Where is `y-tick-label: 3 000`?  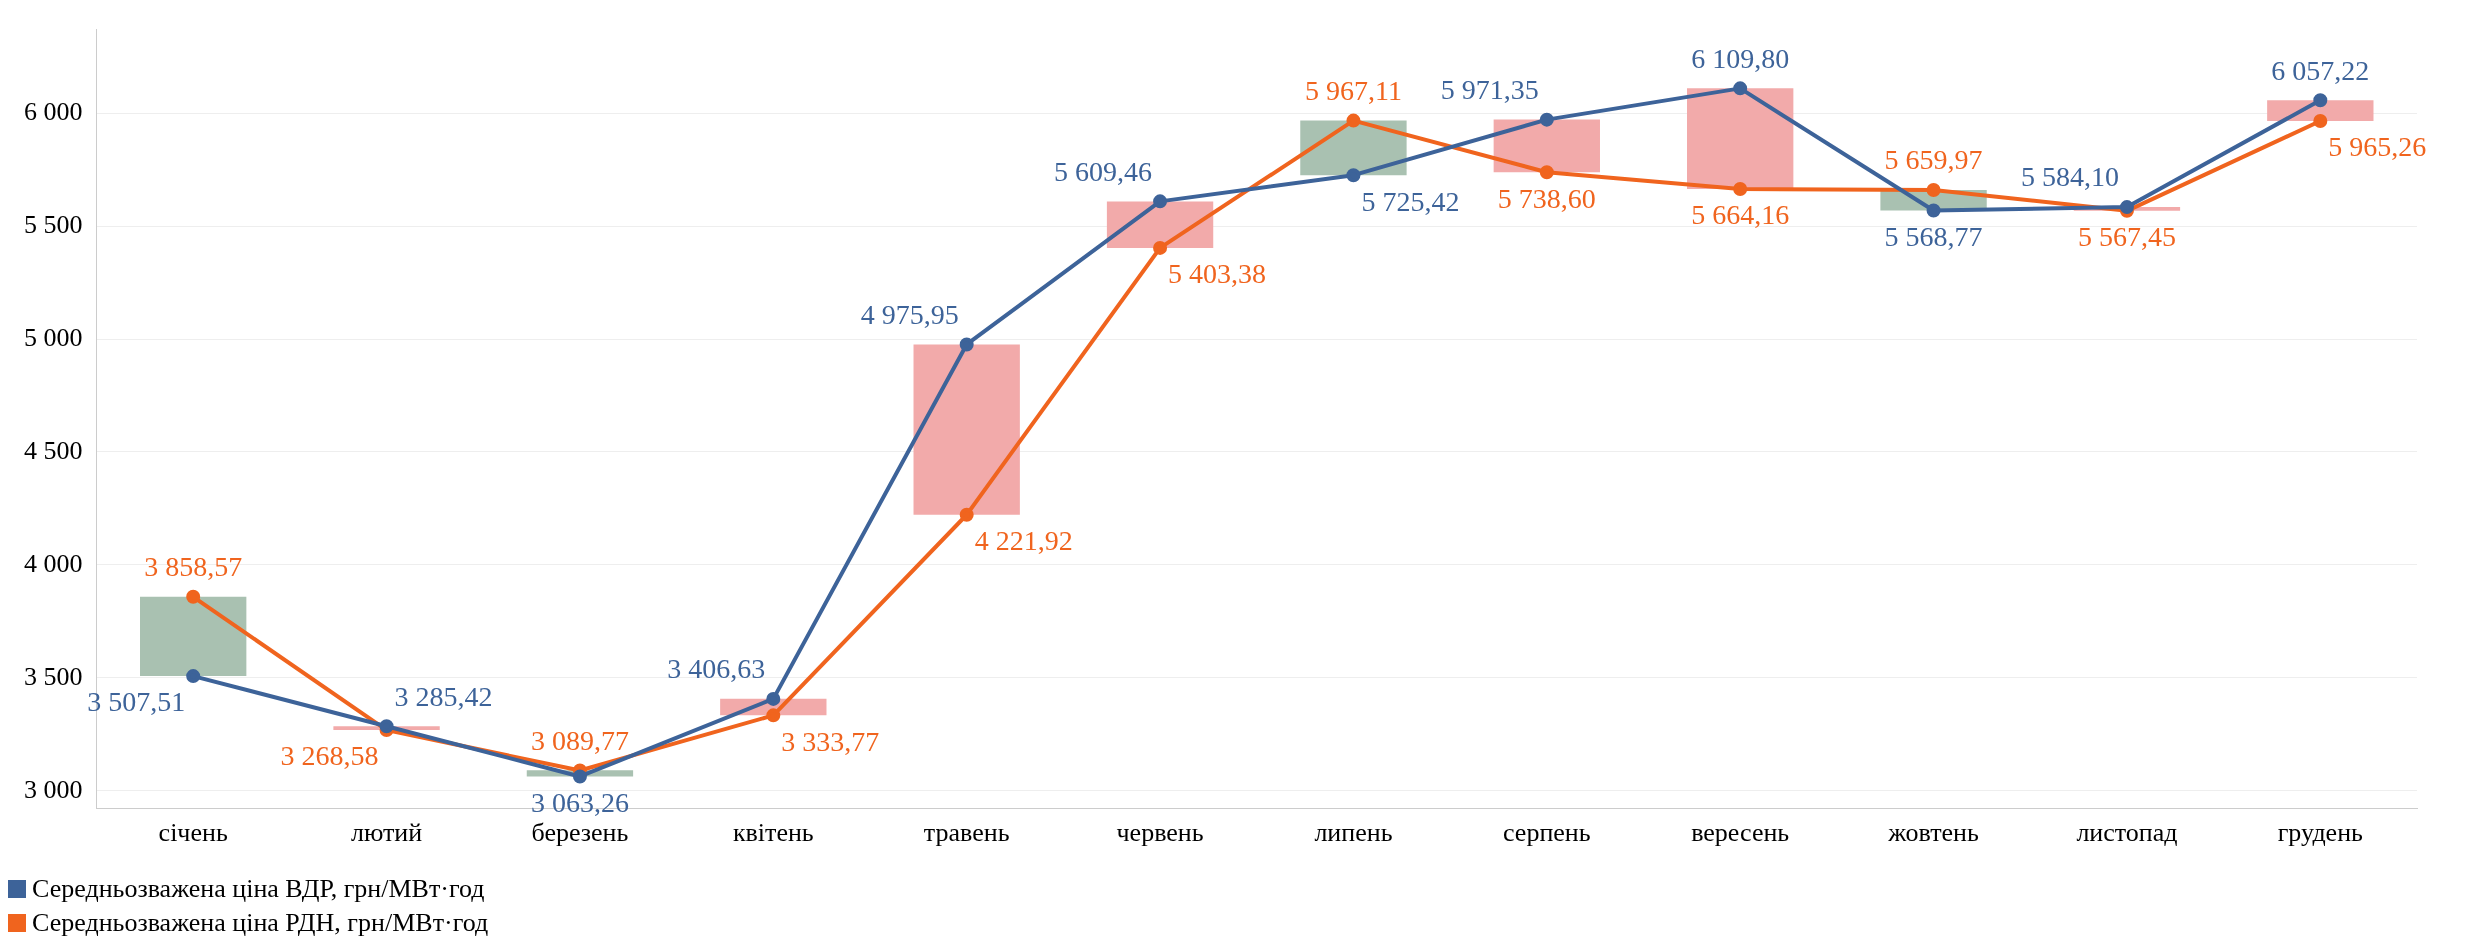
y-tick-label: 3 000 is located at coordinates (53, 789).